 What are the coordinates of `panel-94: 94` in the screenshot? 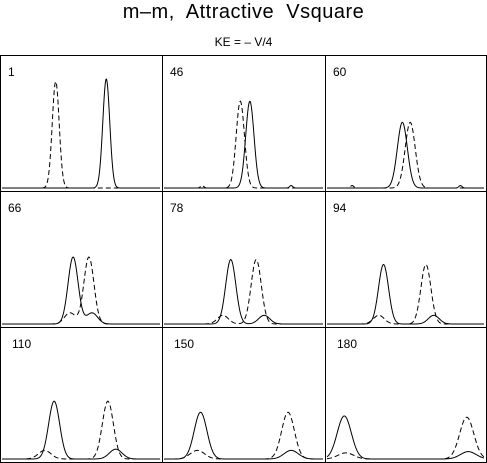 It's located at (406, 259).